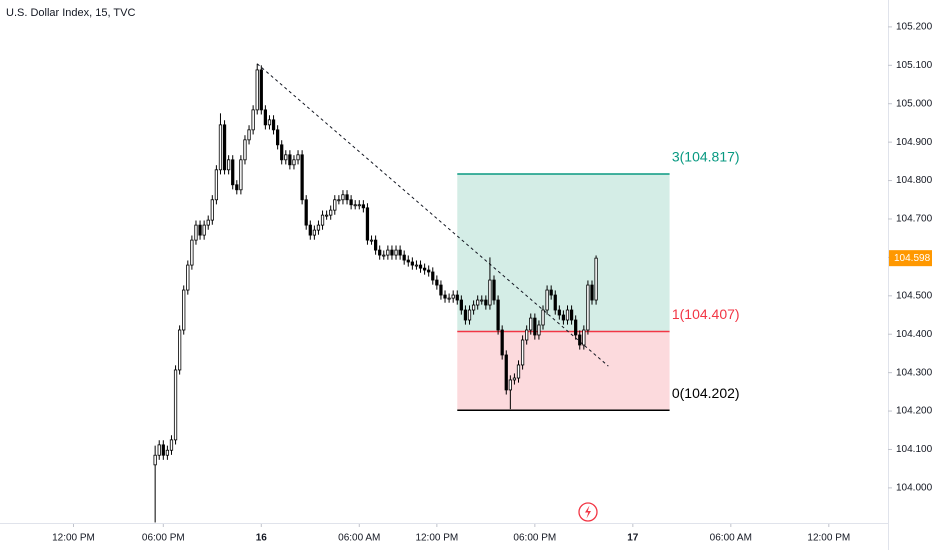  I want to click on x-tick-label: 16, so click(262, 538).